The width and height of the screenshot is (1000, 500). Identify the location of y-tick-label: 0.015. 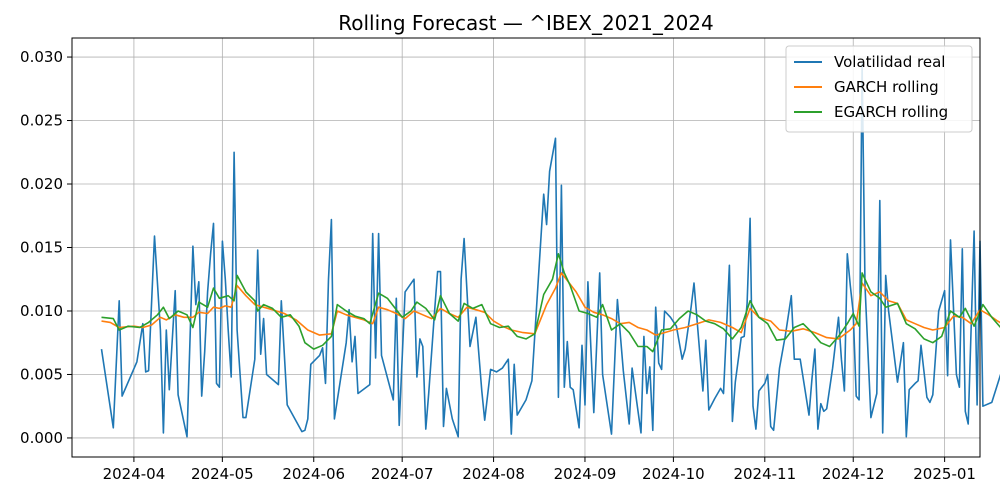
(41, 248).